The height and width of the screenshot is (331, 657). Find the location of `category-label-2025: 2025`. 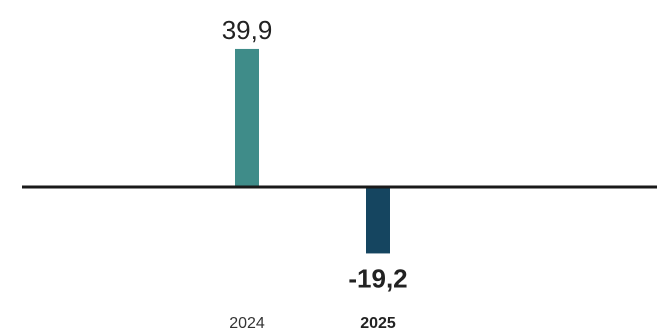

category-label-2025: 2025 is located at coordinates (378, 323).